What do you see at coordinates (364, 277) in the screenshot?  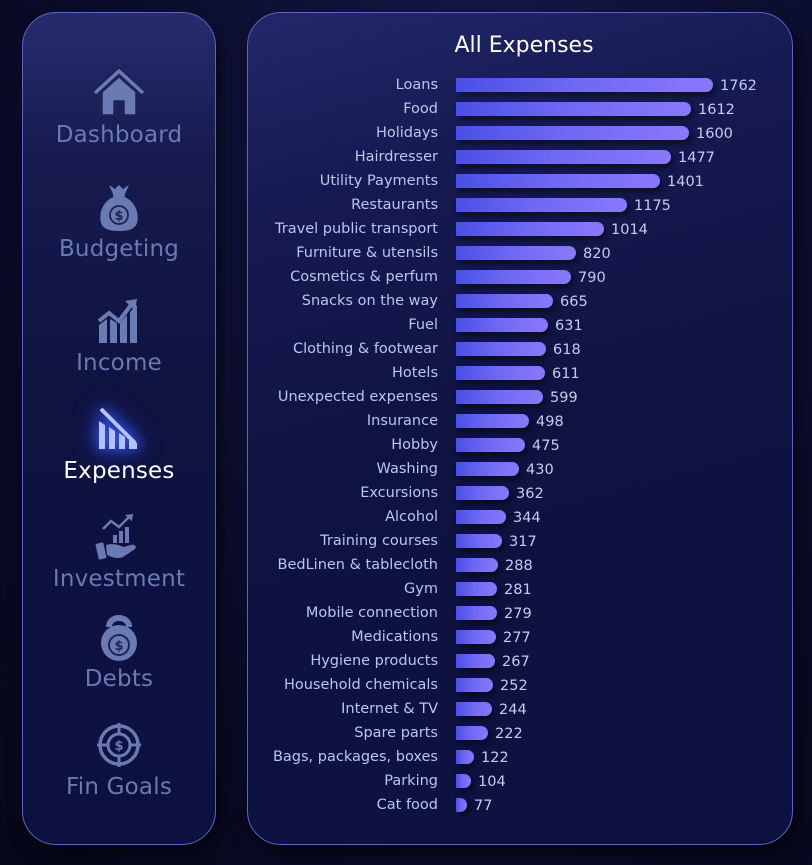 I see `category-label: Cosmetics & perfum` at bounding box center [364, 277].